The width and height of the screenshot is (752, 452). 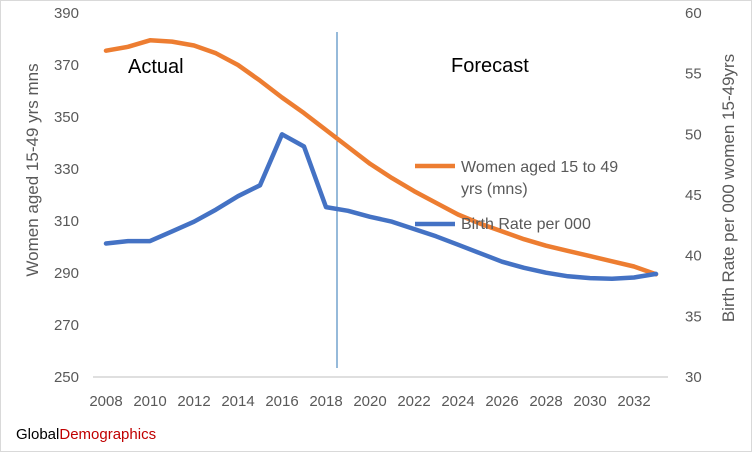 What do you see at coordinates (281, 401) in the screenshot?
I see `x-tick-2016: 2016` at bounding box center [281, 401].